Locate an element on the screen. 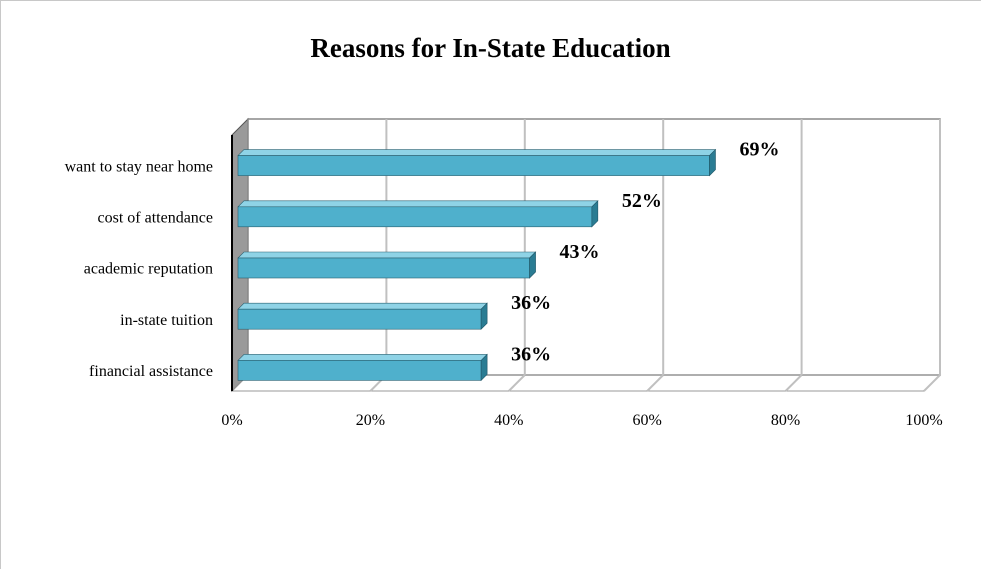  x-tick-label: 0% is located at coordinates (231, 420).